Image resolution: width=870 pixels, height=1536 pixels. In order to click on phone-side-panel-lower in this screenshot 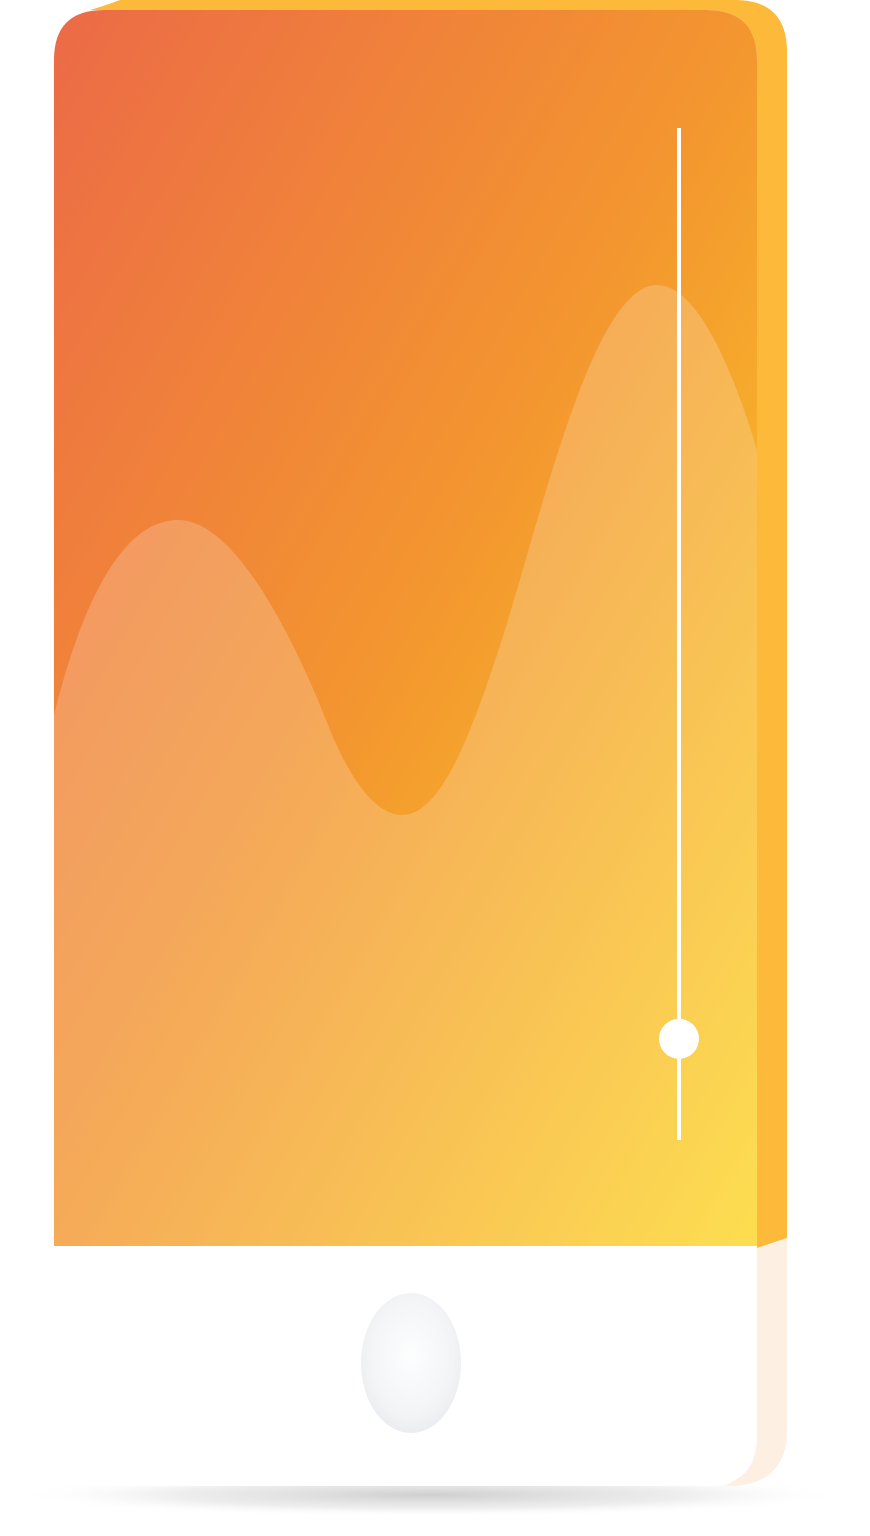, I will do `click(756, 1362)`.